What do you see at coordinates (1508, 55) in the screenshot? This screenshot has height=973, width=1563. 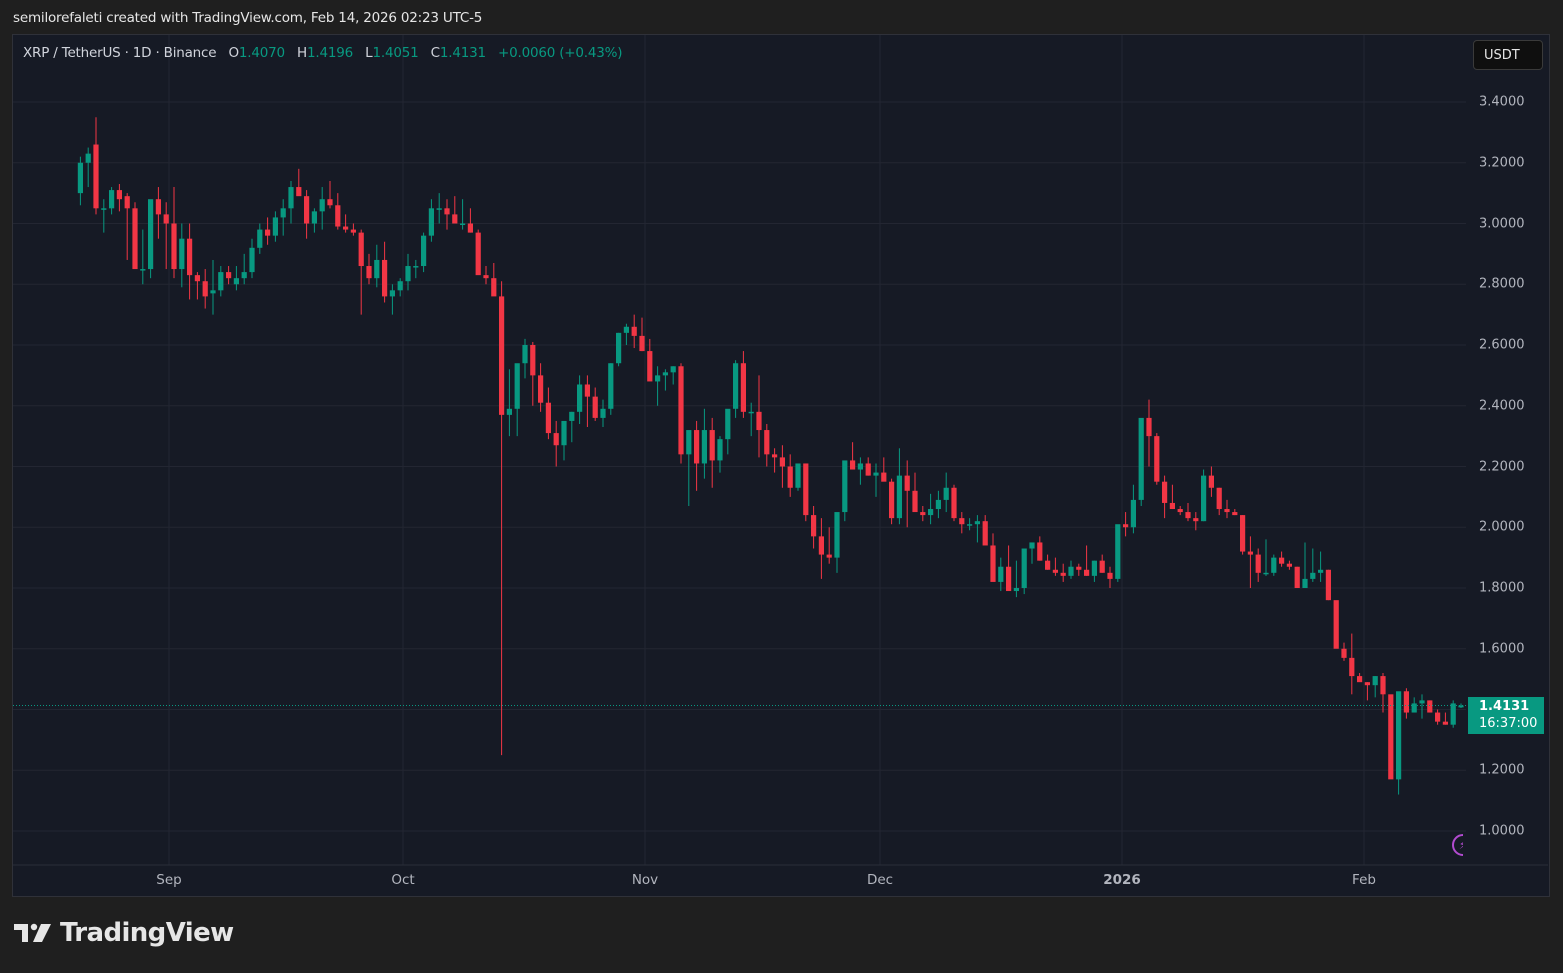 I see `currency-button: USDT` at bounding box center [1508, 55].